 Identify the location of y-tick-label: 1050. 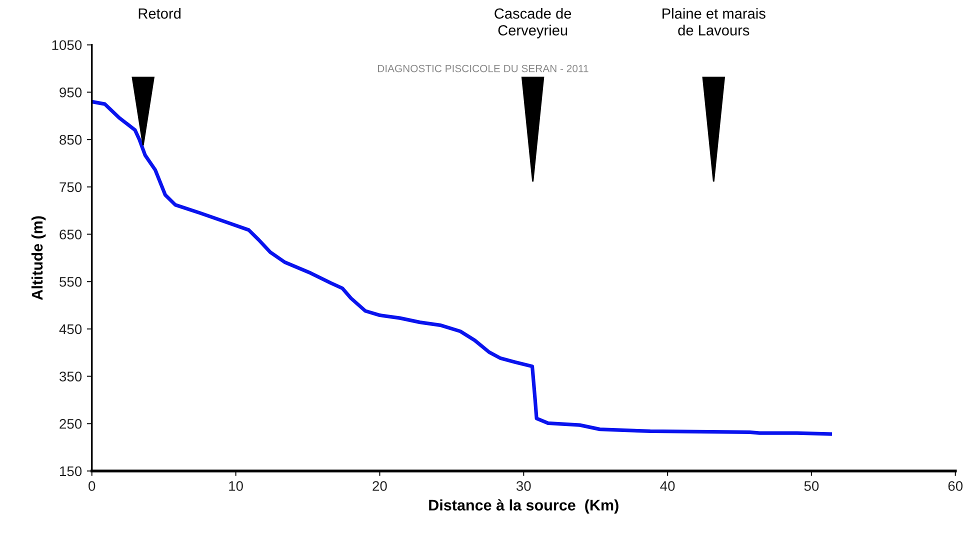
(67, 45).